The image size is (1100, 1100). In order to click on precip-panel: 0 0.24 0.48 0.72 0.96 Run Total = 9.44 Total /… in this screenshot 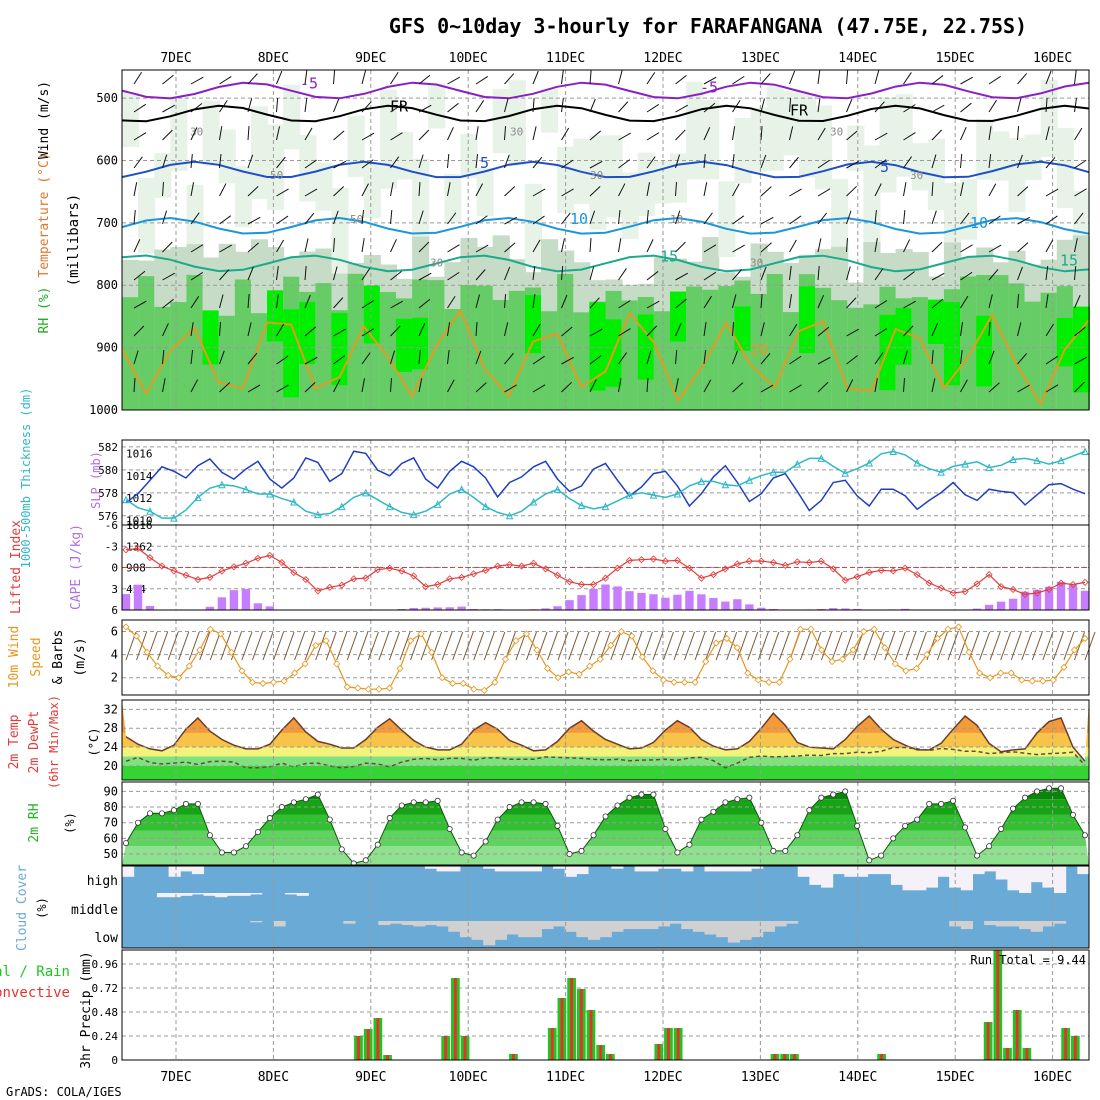, I will do `click(545, 1009)`.